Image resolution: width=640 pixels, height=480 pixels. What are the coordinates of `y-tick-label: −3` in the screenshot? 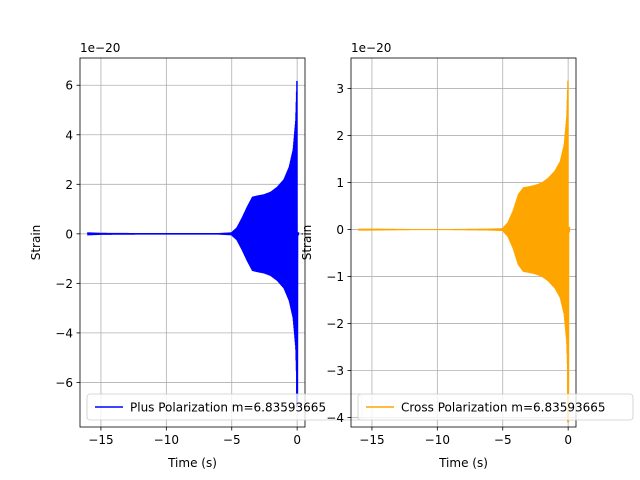 It's located at (335, 371).